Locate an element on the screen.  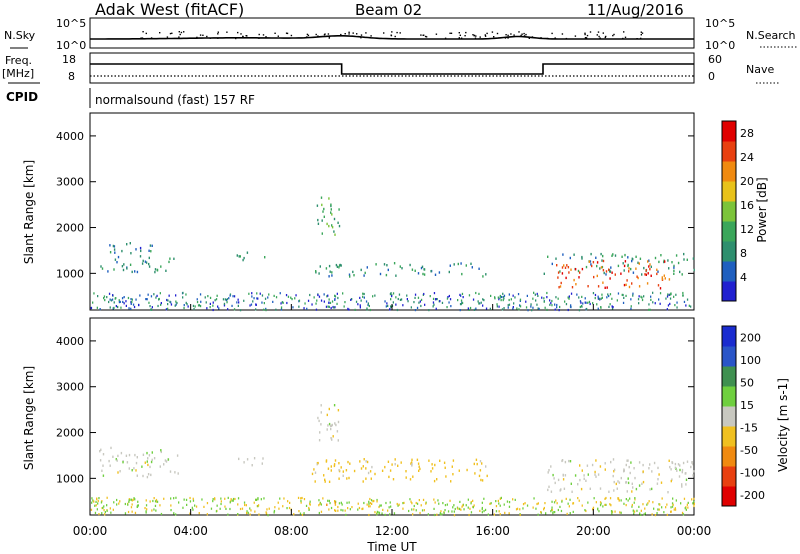
xtick-label: 16:00 is located at coordinates (492, 531).